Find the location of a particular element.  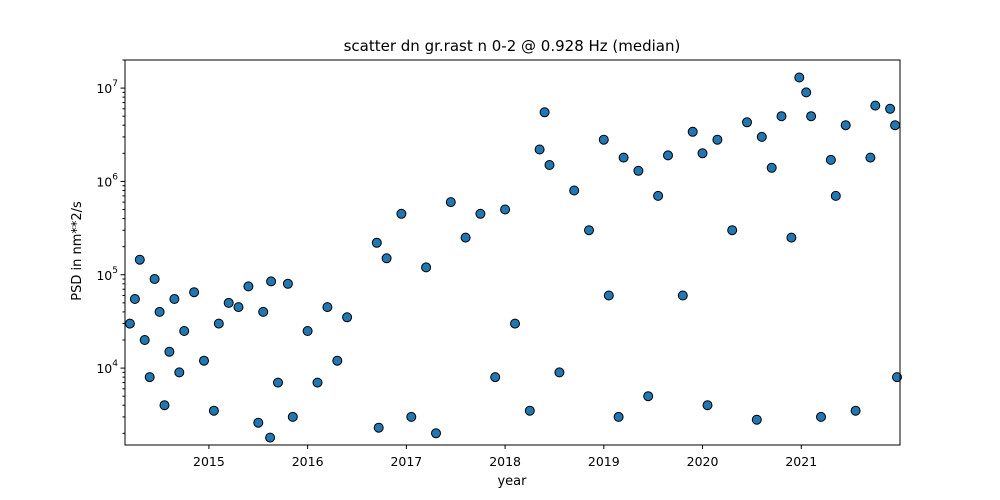

y-tick-label: 10⁵ is located at coordinates (107, 274).